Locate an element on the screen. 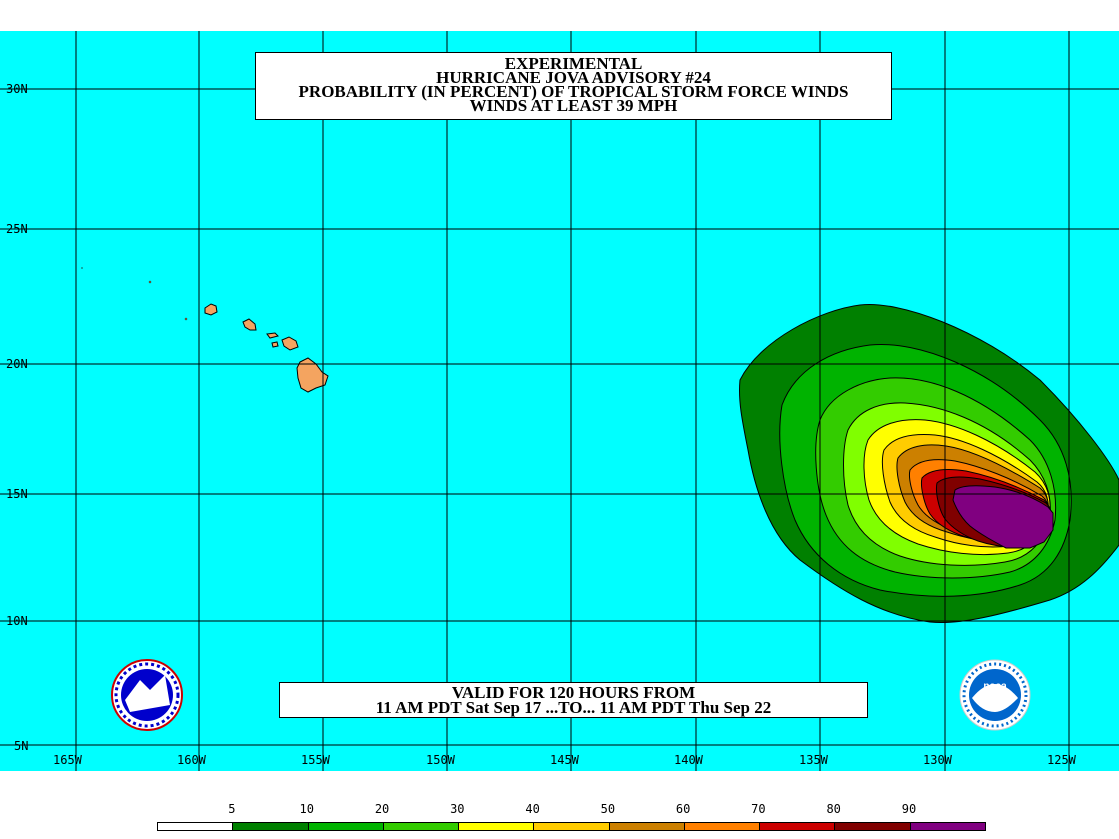 Image resolution: width=1119 pixels, height=839 pixels. island-maui is located at coordinates (290, 343).